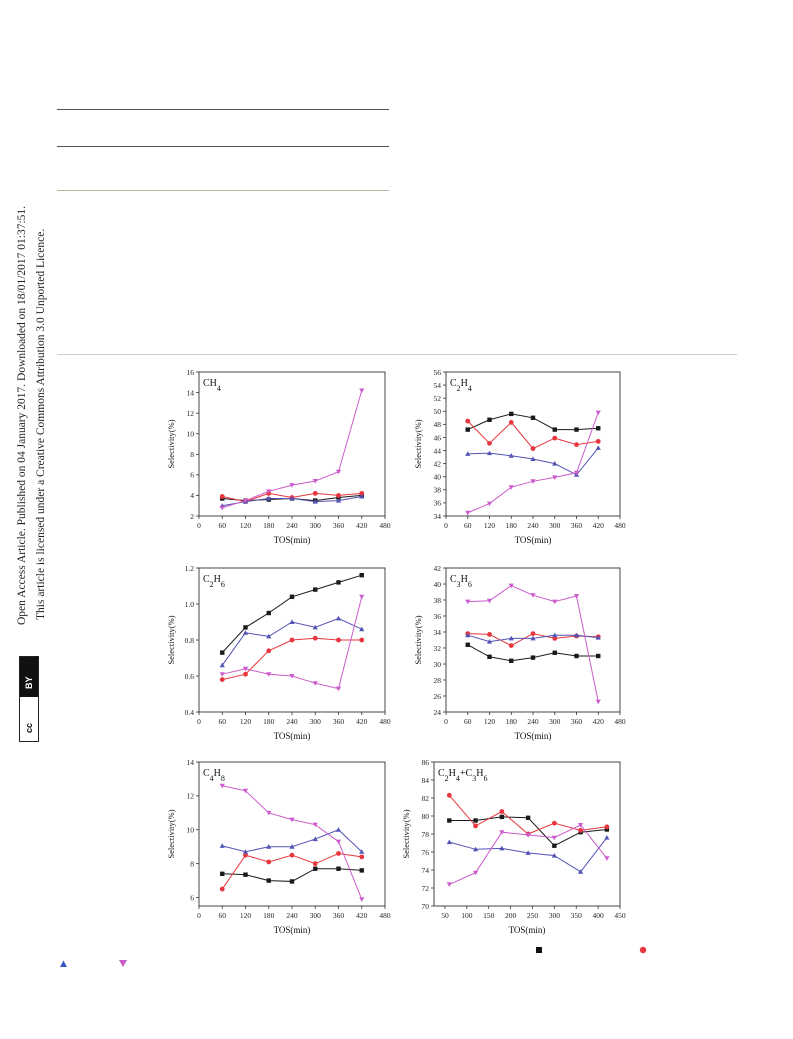  What do you see at coordinates (533, 461) in the screenshot?
I see `series-line-1-blue` at bounding box center [533, 461].